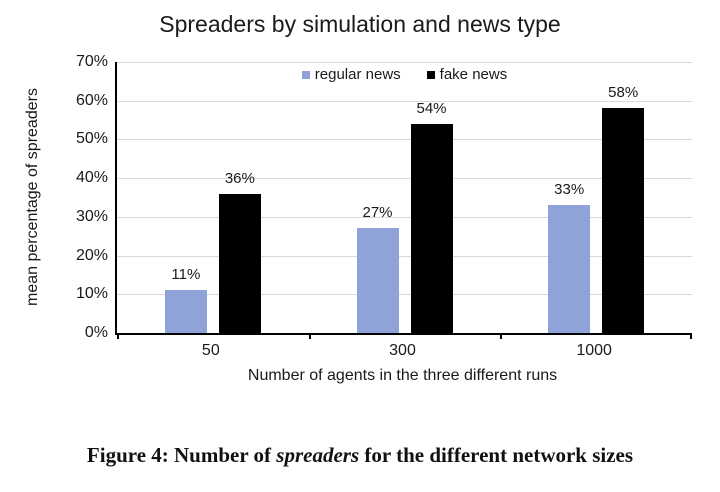 The width and height of the screenshot is (720, 492). I want to click on bar-value-label: 27%, so click(377, 213).